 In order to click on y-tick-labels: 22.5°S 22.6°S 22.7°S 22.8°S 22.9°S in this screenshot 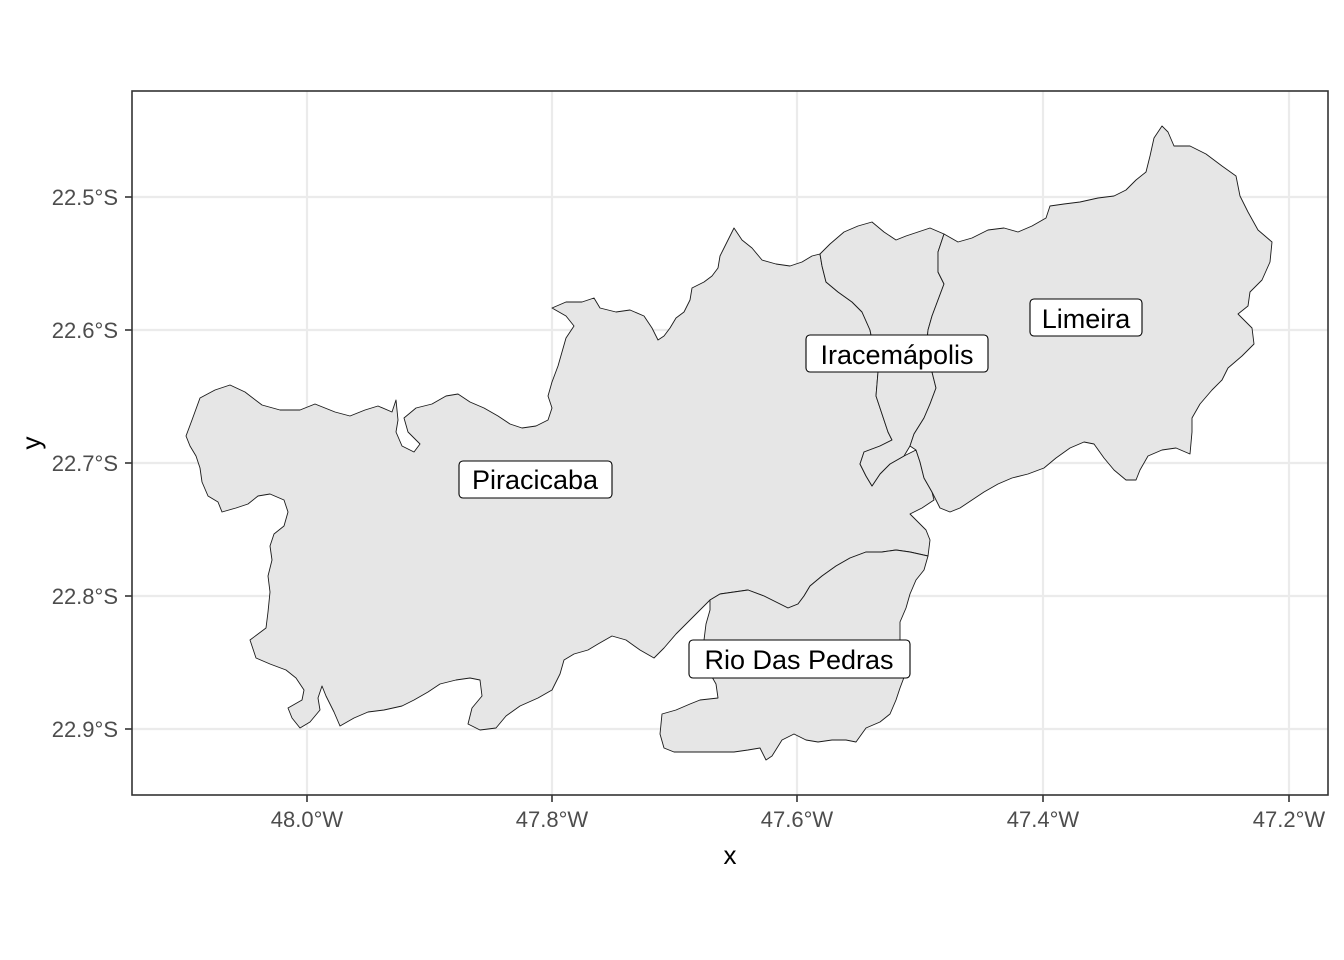, I will do `click(85, 463)`.